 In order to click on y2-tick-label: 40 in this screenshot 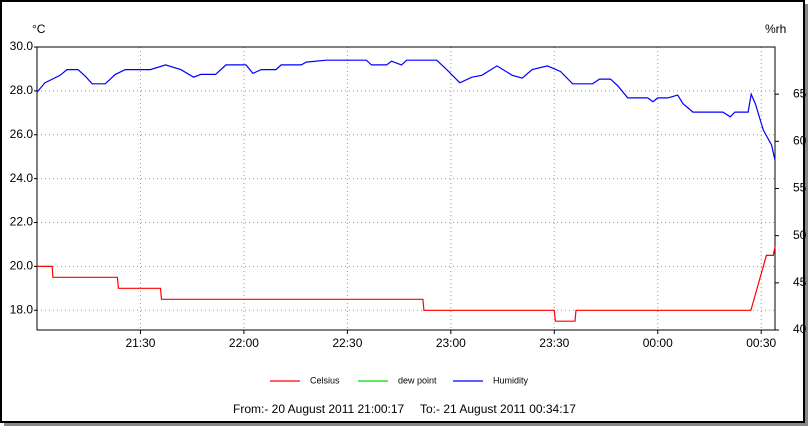, I will do `click(800, 329)`.